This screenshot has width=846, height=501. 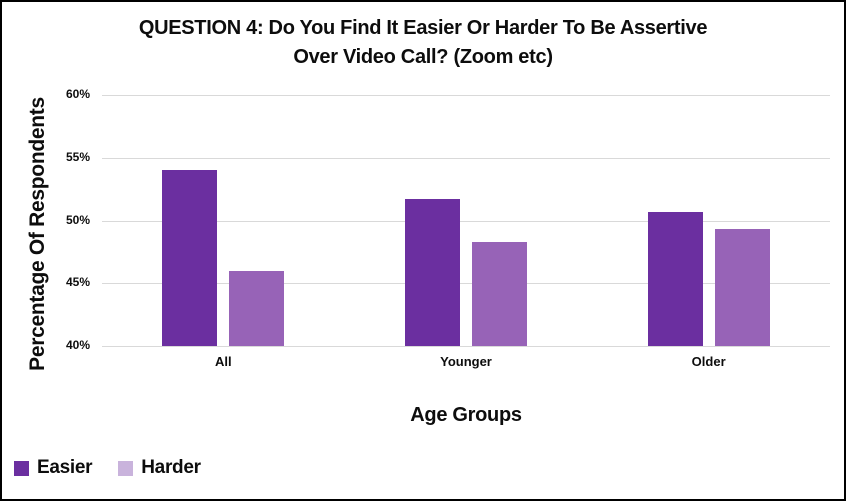 I want to click on legend-swatch-easier, so click(x=21, y=468).